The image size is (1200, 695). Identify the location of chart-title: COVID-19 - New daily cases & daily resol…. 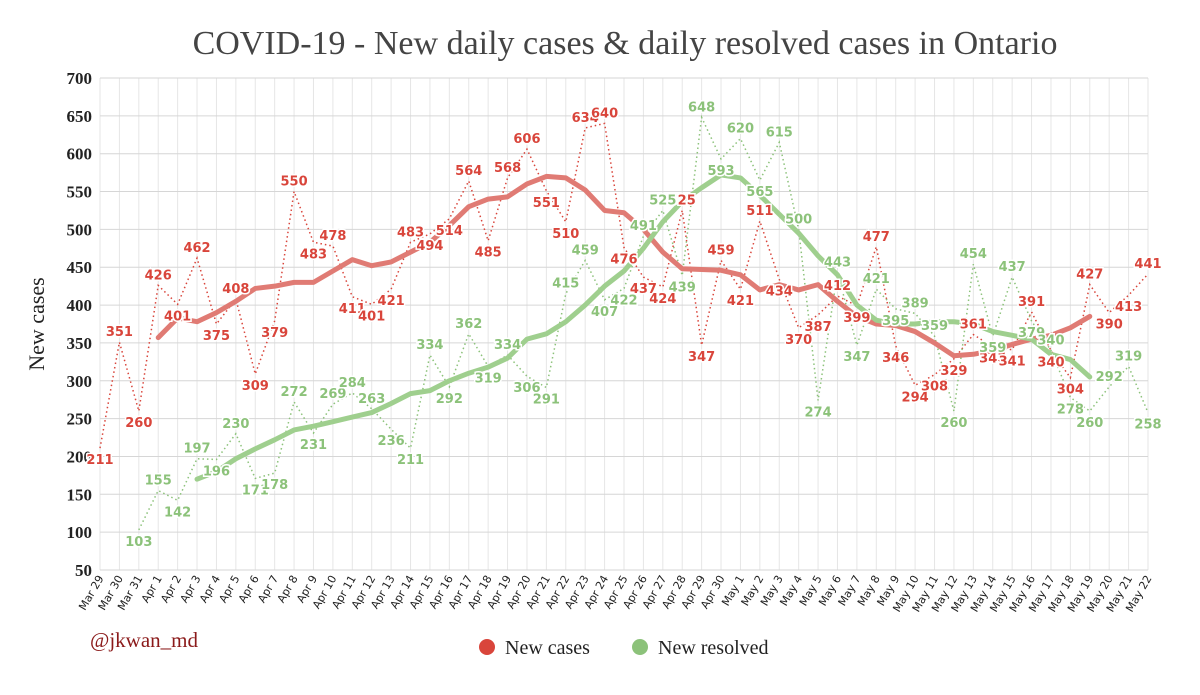
(625, 43).